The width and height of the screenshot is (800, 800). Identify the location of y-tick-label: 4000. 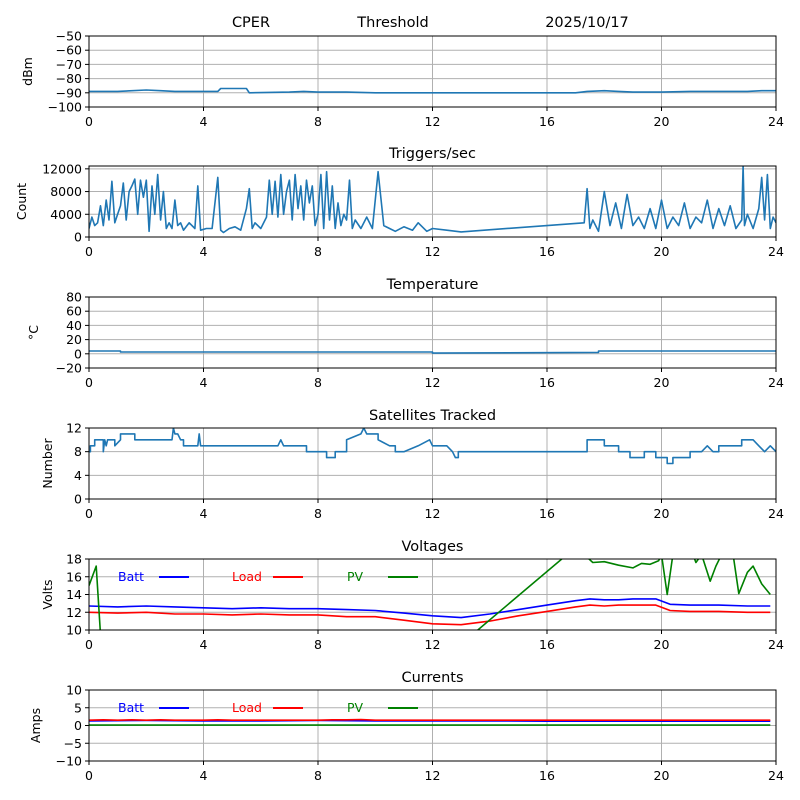
(66, 214).